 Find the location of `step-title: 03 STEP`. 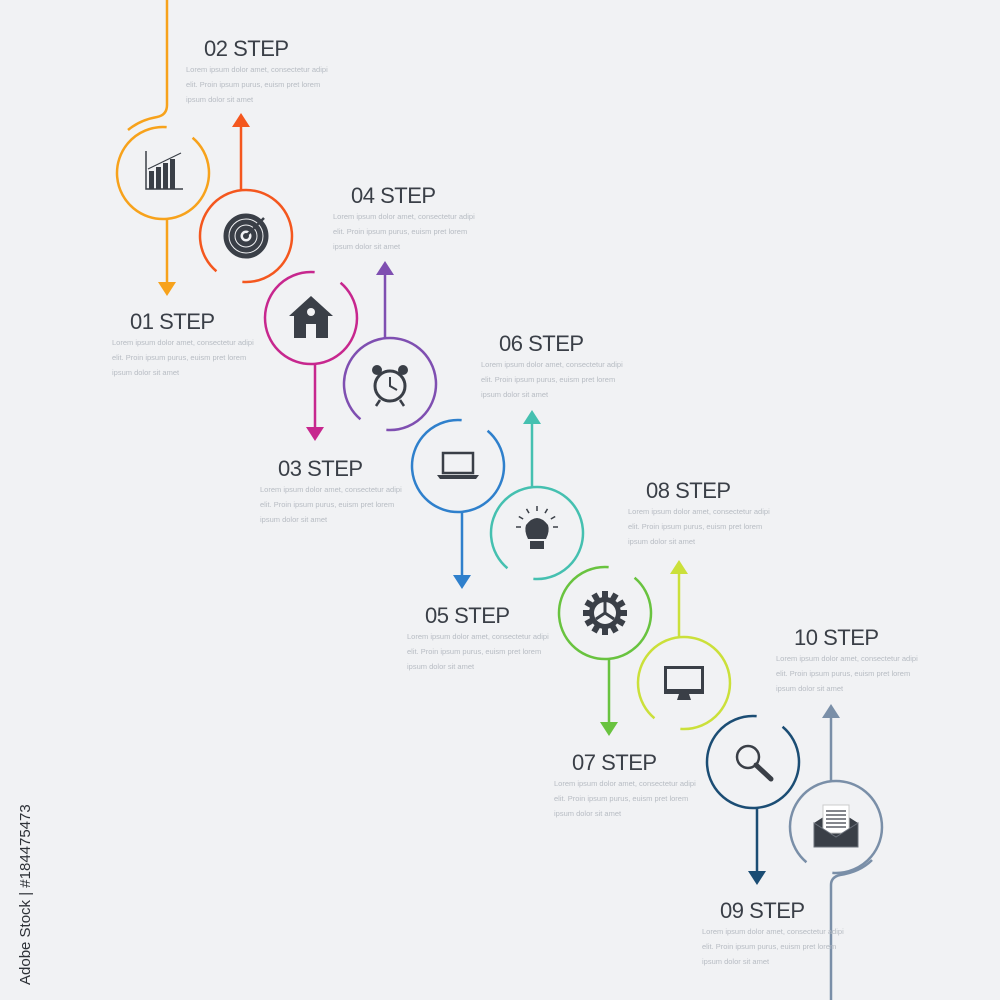

step-title: 03 STEP is located at coordinates (320, 468).